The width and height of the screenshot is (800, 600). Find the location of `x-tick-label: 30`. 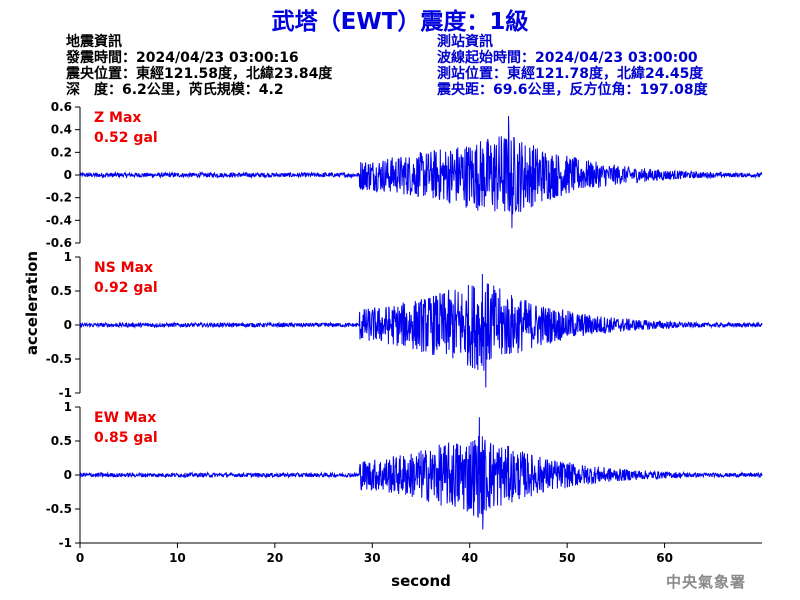

x-tick-label: 30 is located at coordinates (372, 558).